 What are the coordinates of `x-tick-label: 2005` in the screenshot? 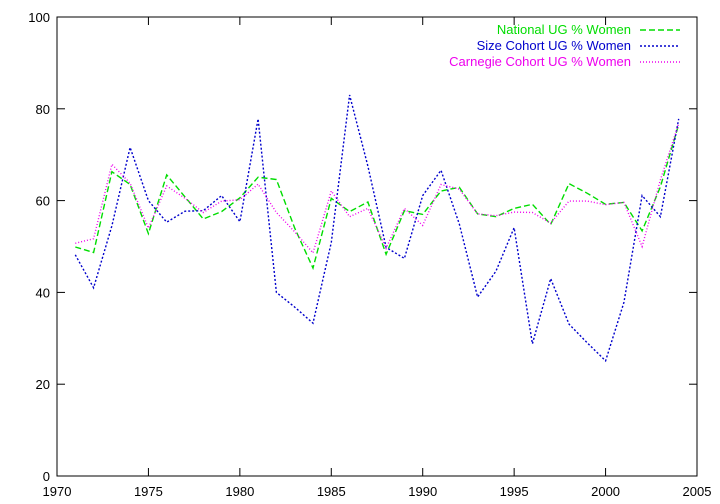 It's located at (697, 491).